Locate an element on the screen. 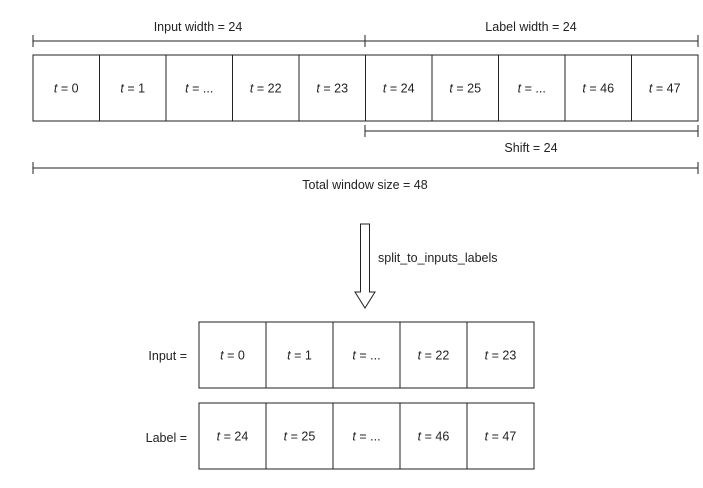 This screenshot has height=488, width=703. labels-cells-row: t = 24 t = 25 t = ... t = 46 t = 47 is located at coordinates (366, 436).